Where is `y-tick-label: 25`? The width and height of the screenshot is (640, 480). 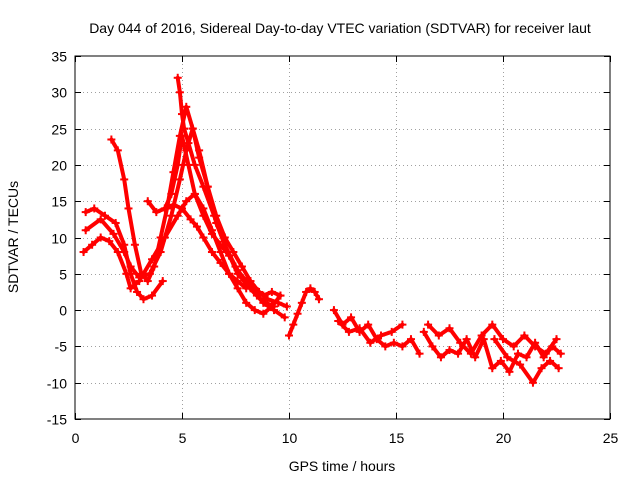 y-tick-label: 25 is located at coordinates (59, 130).